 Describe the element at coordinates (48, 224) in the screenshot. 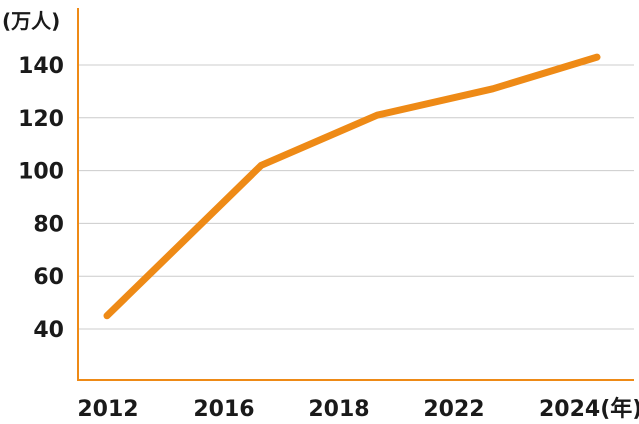

I see `y-tick-label-80: 80` at that location.